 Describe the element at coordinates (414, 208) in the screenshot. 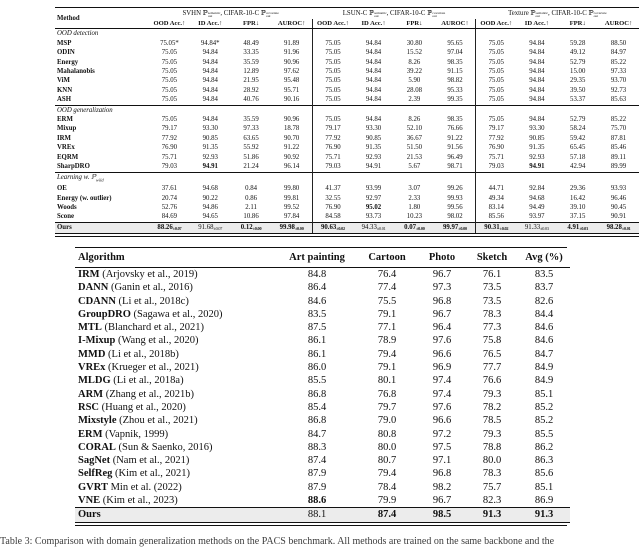

I see `metric-value: 1.80` at that location.